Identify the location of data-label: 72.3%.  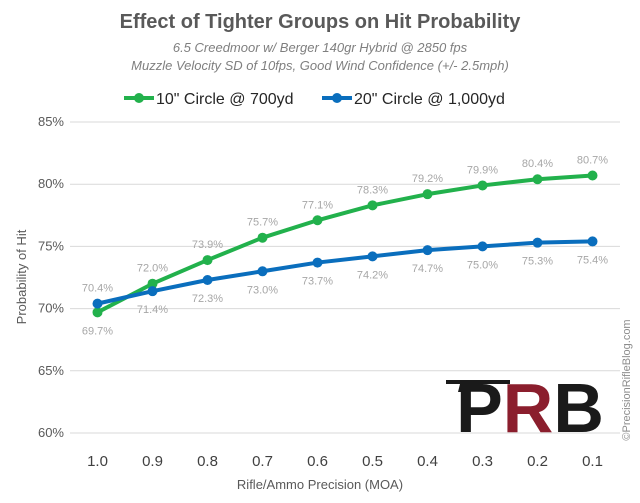
(207, 299).